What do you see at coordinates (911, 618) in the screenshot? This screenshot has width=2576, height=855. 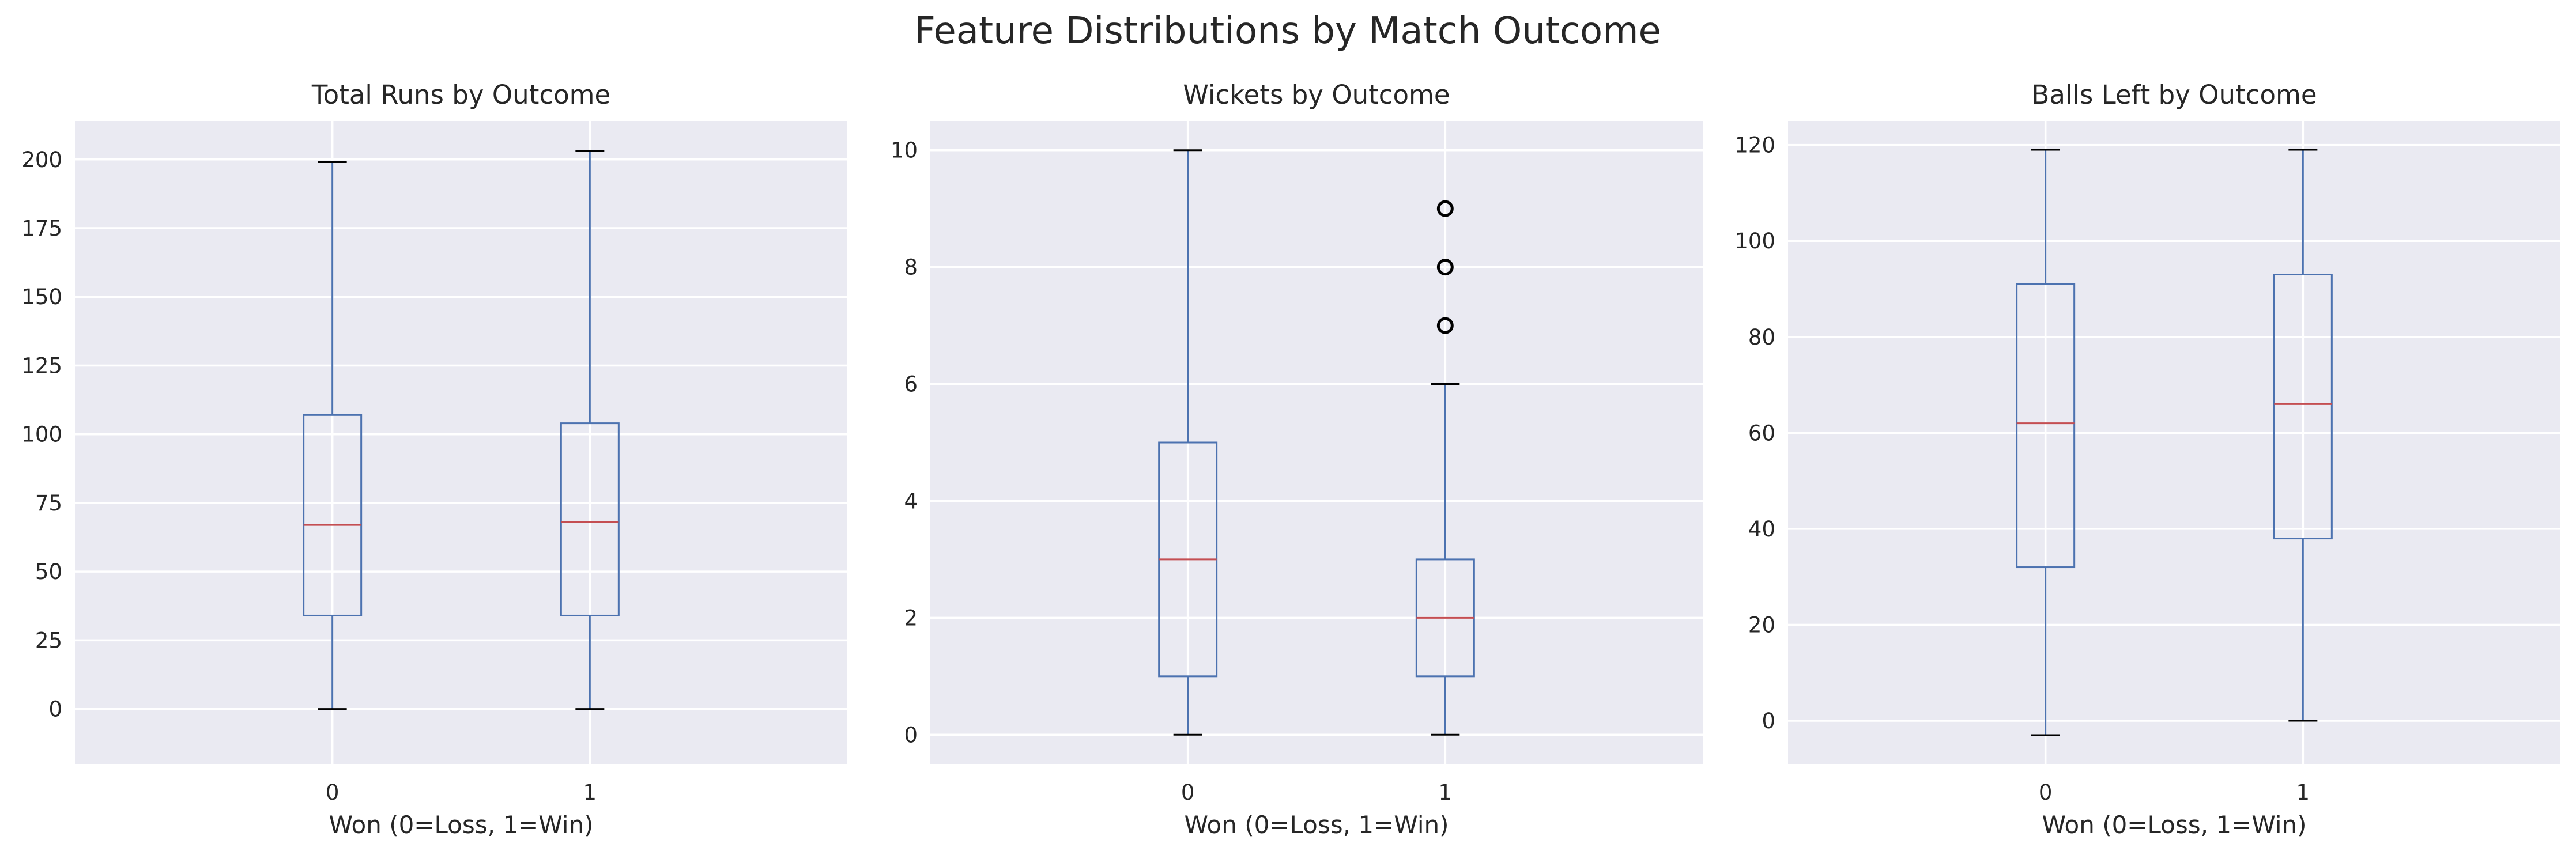 I see `y-tick-label: 2` at bounding box center [911, 618].